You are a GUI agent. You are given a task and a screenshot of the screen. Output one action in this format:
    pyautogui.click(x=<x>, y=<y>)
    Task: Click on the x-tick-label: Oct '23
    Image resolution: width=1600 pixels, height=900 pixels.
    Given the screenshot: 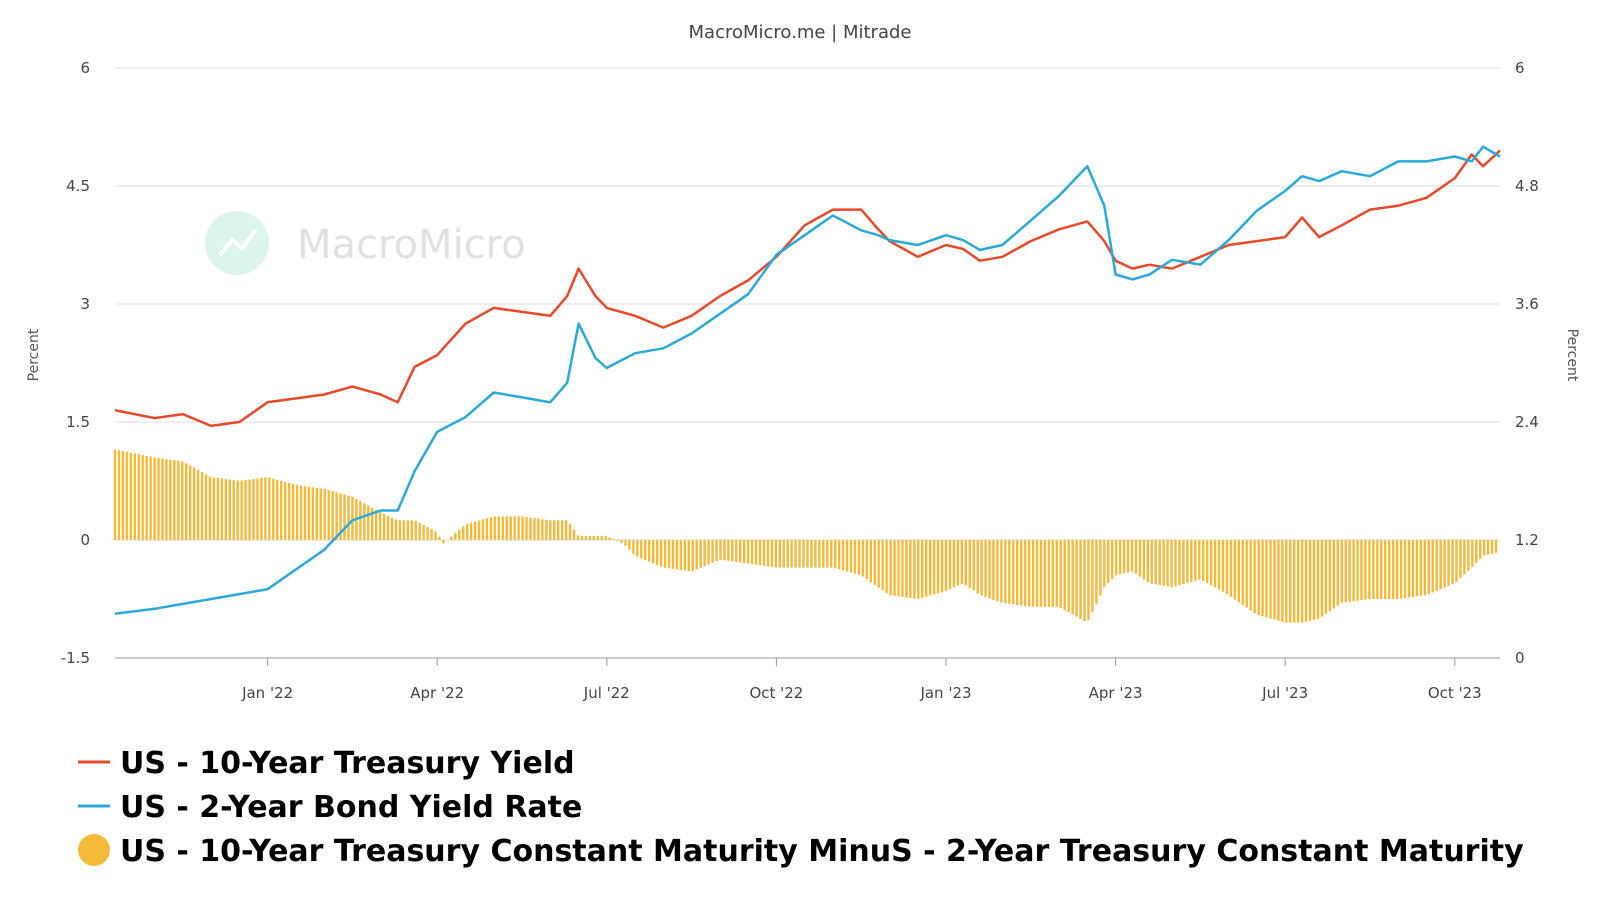 What is the action you would take?
    pyautogui.click(x=1455, y=693)
    